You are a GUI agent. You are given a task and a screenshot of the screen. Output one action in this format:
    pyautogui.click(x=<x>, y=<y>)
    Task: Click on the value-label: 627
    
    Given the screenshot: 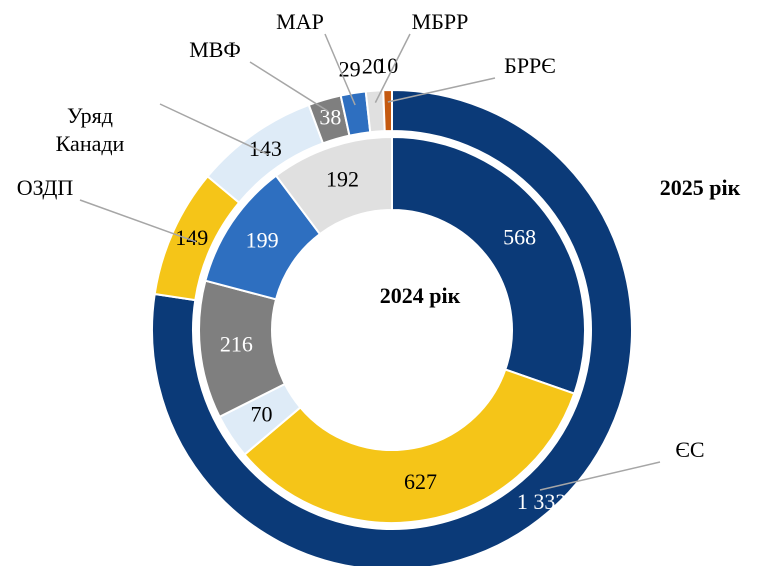 What is the action you would take?
    pyautogui.click(x=420, y=481)
    